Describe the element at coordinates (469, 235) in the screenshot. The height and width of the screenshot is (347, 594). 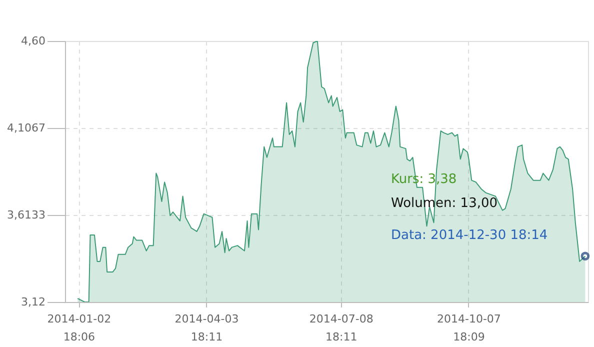
I see `annotation: Data: 2014-12-30 18:14` at that location.